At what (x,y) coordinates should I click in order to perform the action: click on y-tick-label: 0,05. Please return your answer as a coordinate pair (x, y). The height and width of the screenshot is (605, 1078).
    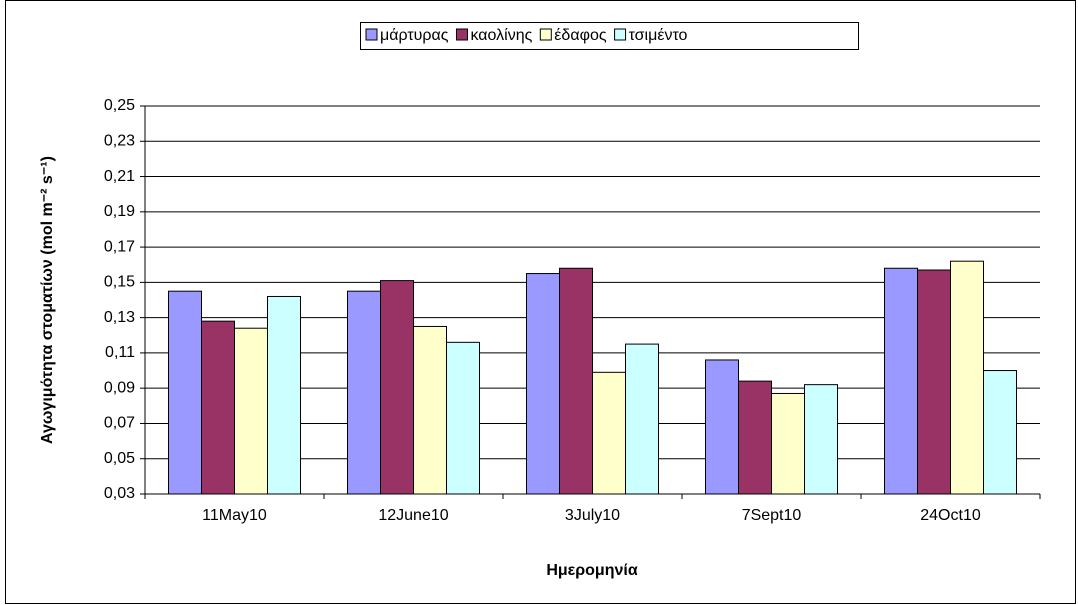
    Looking at the image, I should click on (119, 458).